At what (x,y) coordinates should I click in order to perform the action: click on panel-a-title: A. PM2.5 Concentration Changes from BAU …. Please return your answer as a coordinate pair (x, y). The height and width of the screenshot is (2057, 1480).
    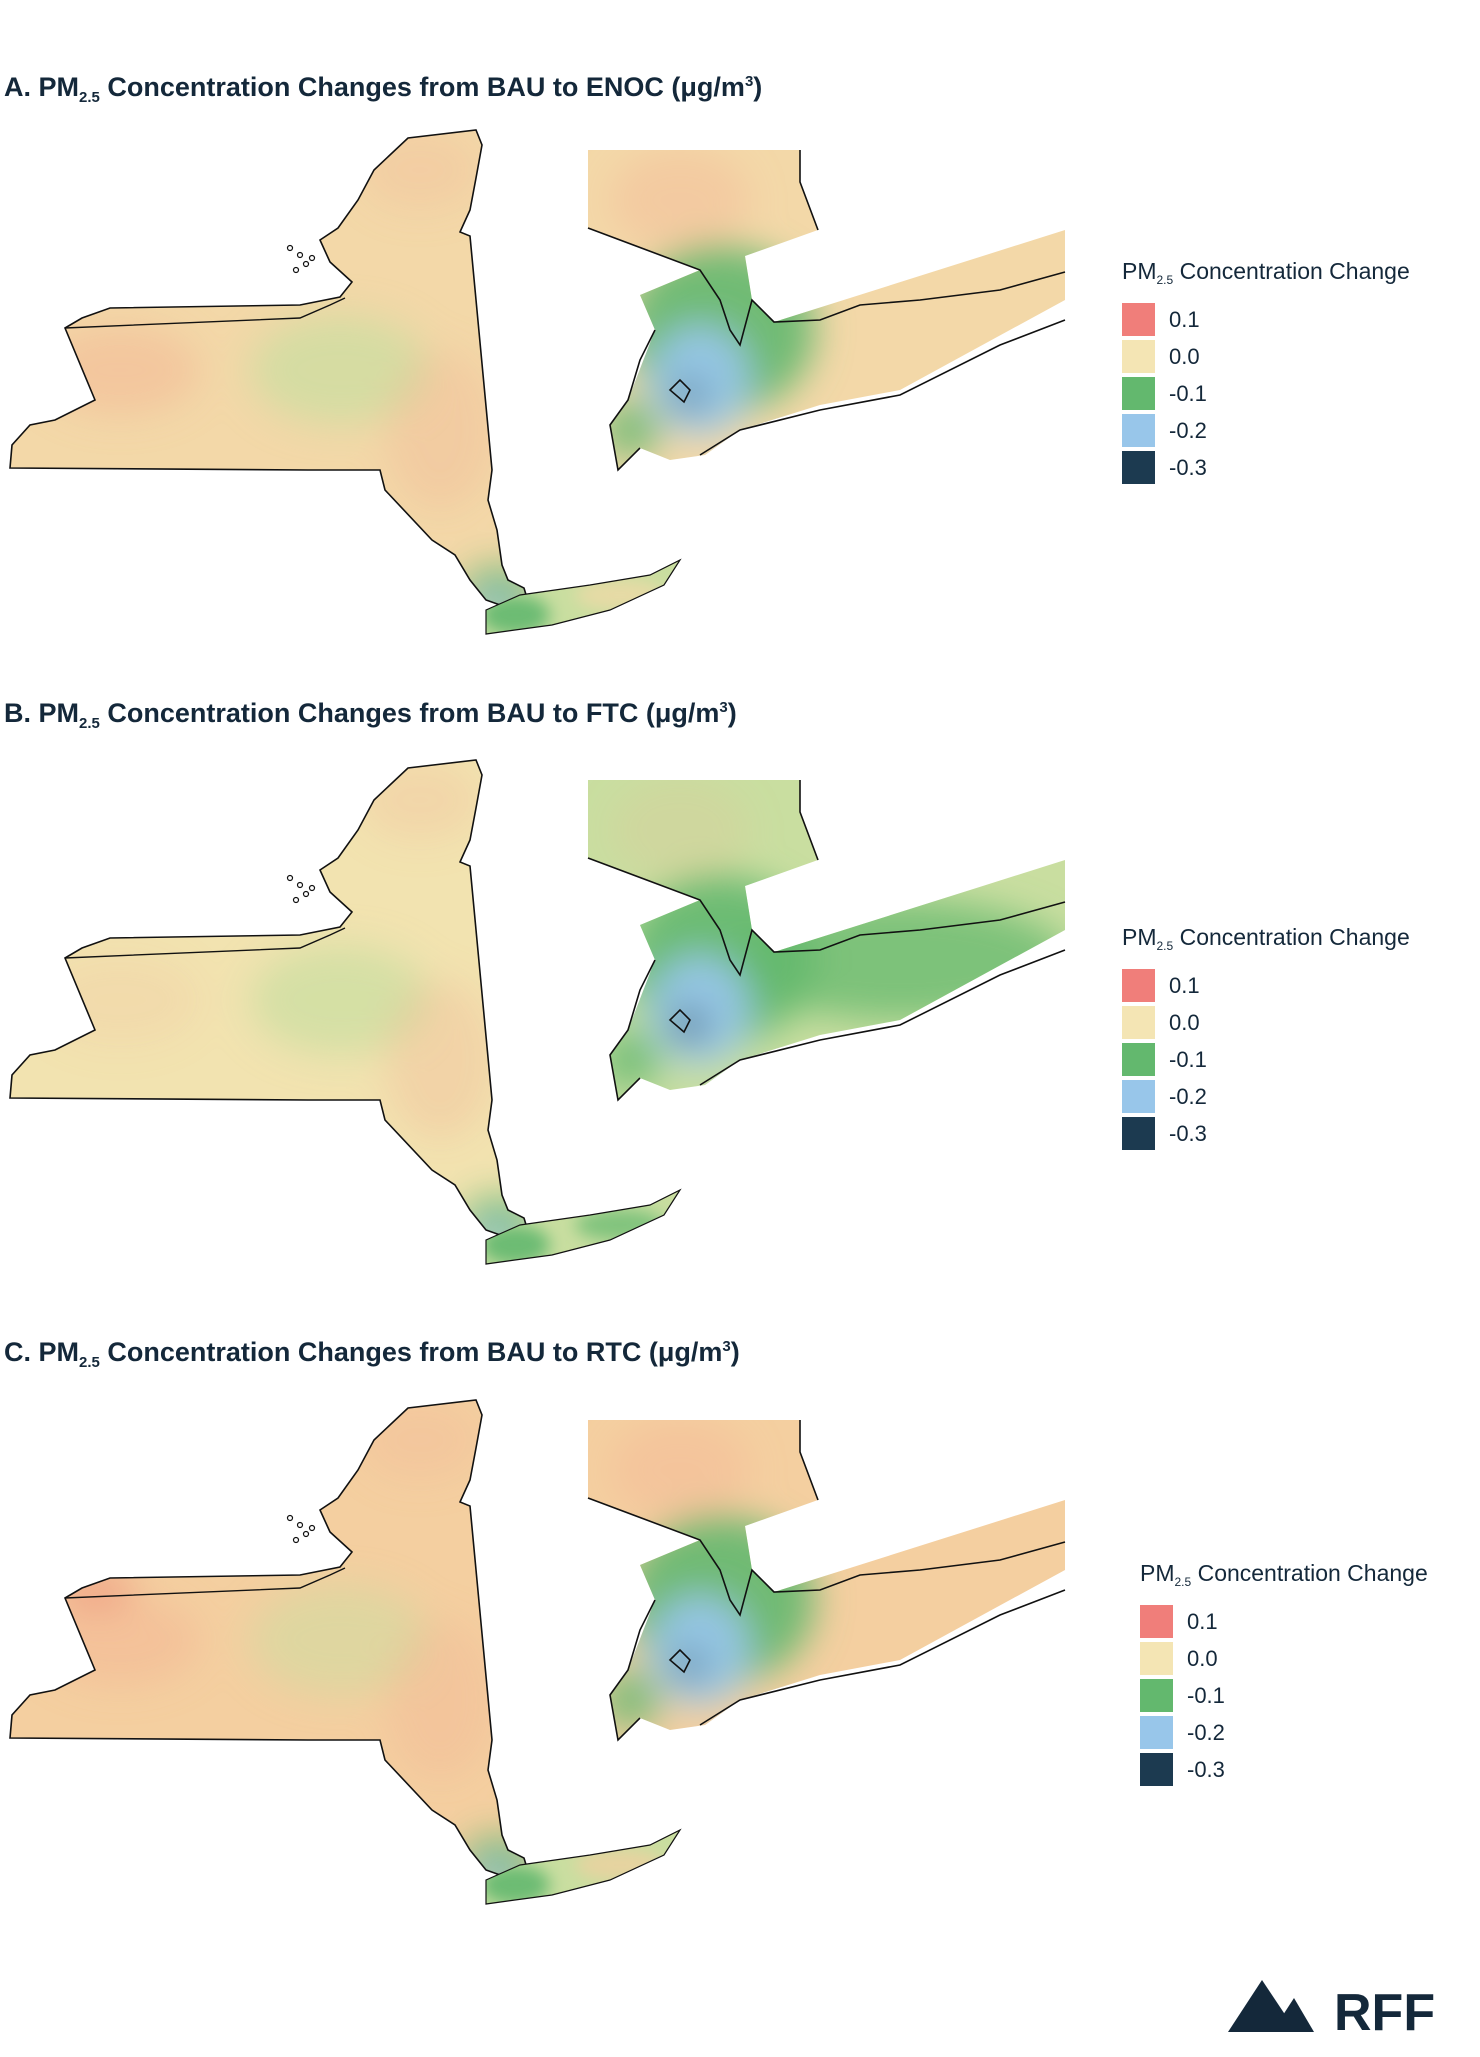
    Looking at the image, I should click on (383, 89).